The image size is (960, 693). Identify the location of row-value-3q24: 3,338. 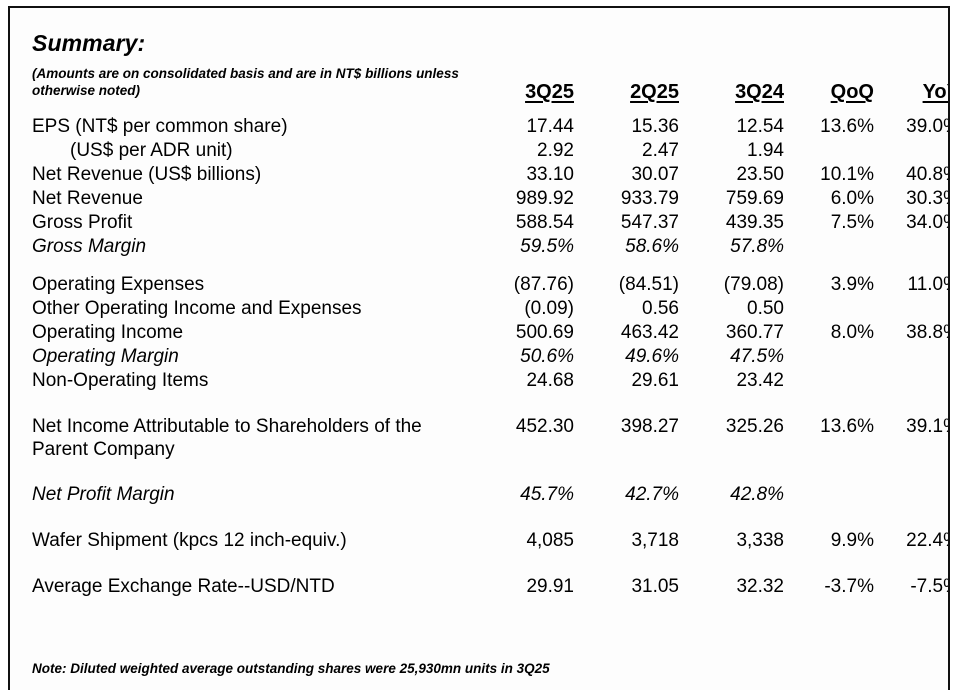
(760, 540).